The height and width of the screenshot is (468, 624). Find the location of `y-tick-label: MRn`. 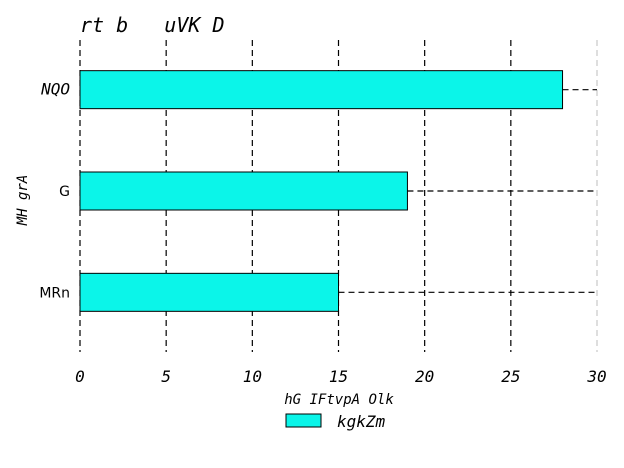

y-tick-label: MRn is located at coordinates (54, 293).